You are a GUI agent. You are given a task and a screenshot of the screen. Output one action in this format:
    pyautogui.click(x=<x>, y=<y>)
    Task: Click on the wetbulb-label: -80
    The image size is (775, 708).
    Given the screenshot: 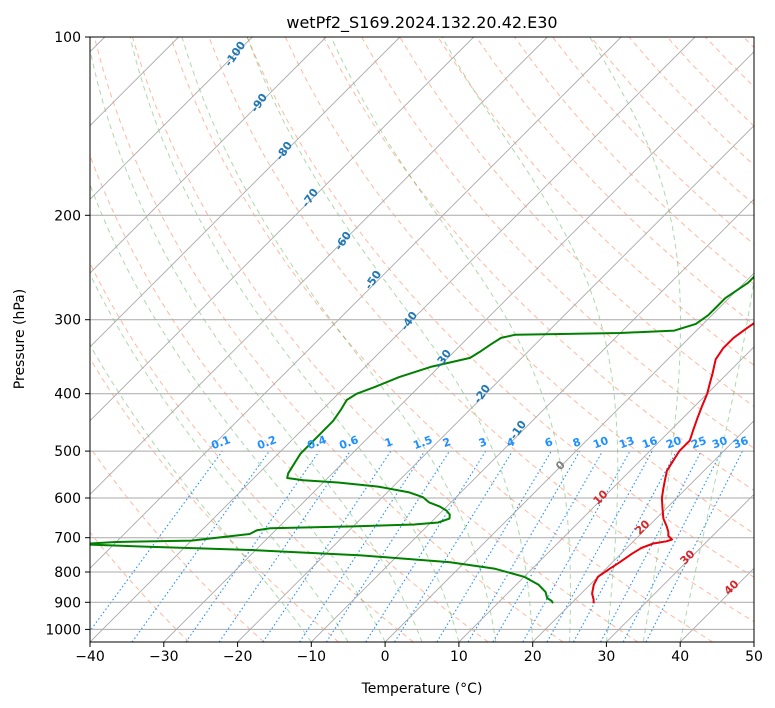 What is the action you would take?
    pyautogui.click(x=284, y=151)
    